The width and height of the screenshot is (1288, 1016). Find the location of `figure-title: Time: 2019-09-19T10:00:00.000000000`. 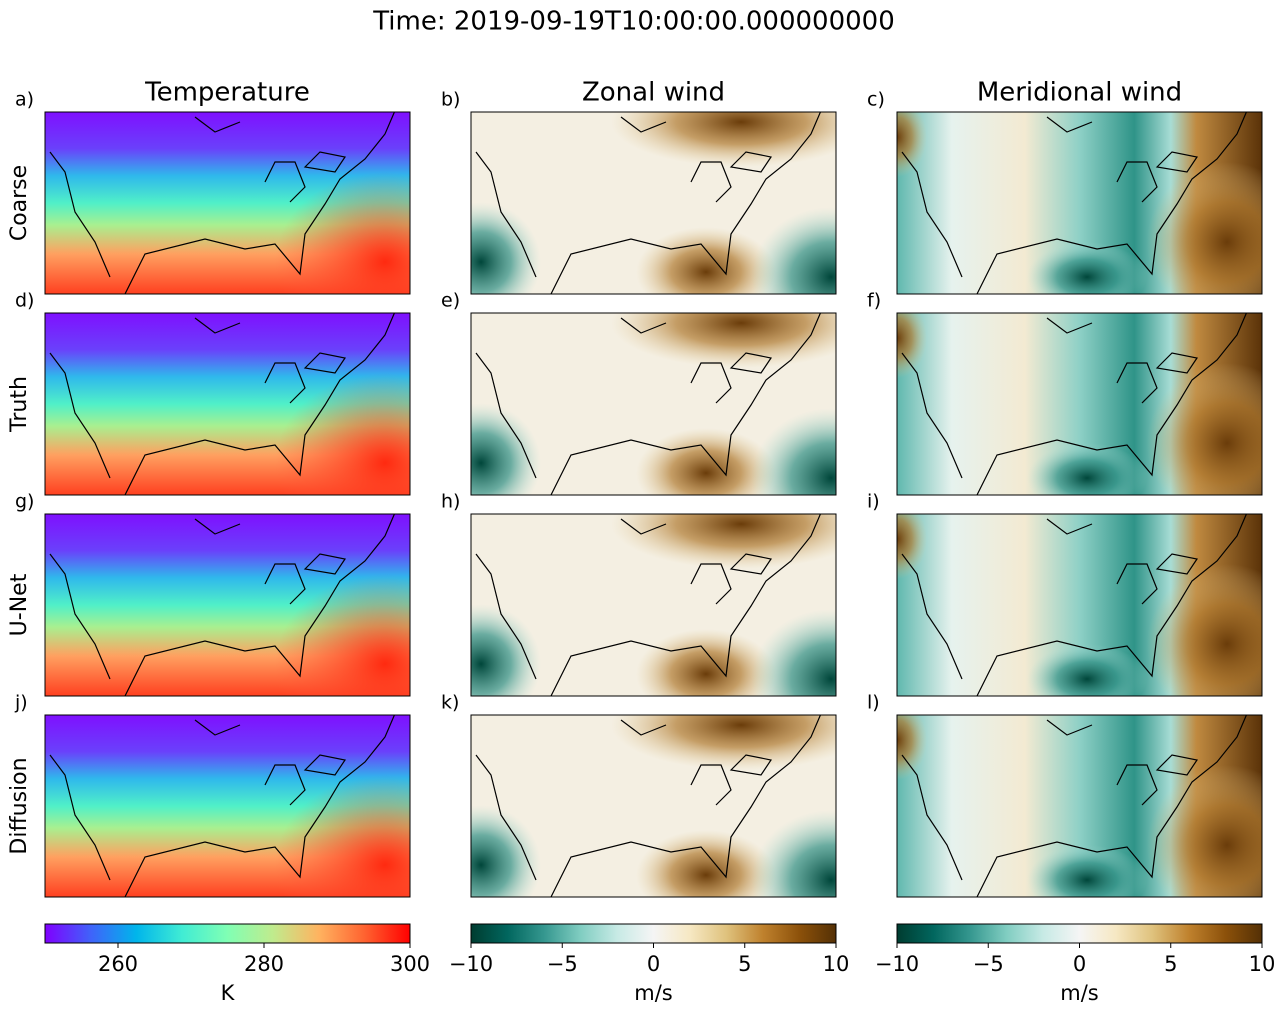

figure-title: Time: 2019-09-19T10:00:00.000000000 is located at coordinates (633, 22).